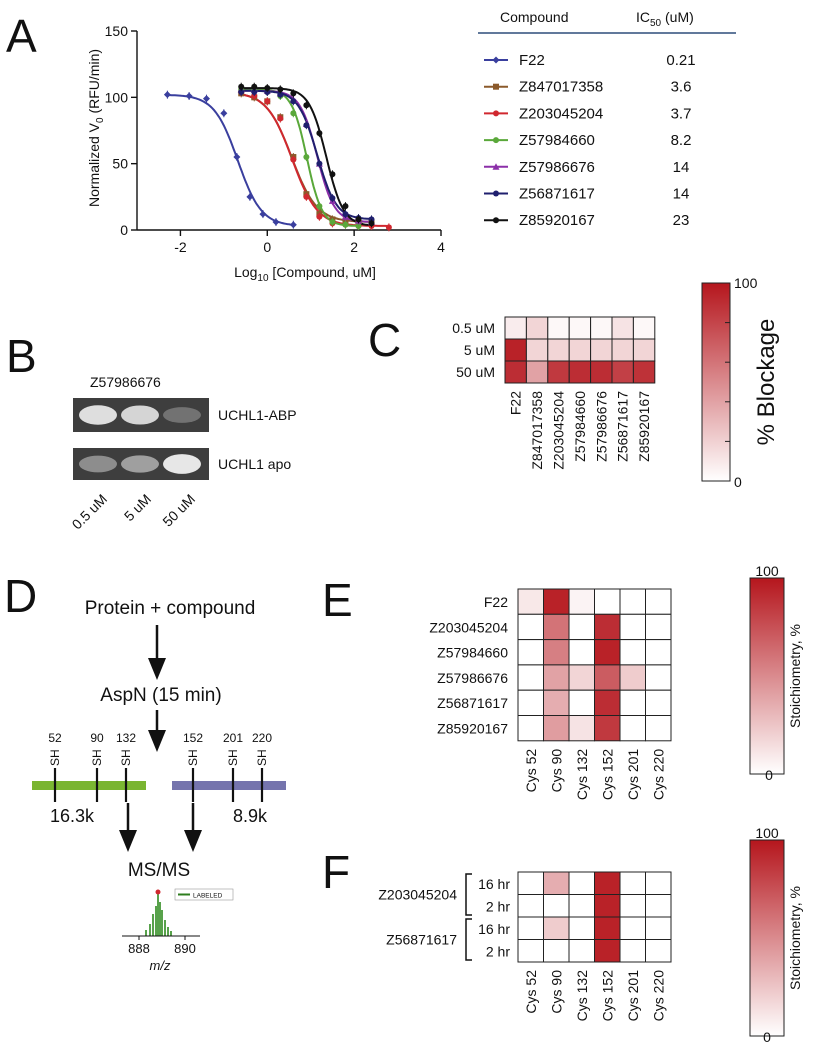 Image resolution: width=816 pixels, height=1050 pixels. Describe the element at coordinates (159, 870) in the screenshot. I see `workflow-step-msms: MS/MS` at that location.